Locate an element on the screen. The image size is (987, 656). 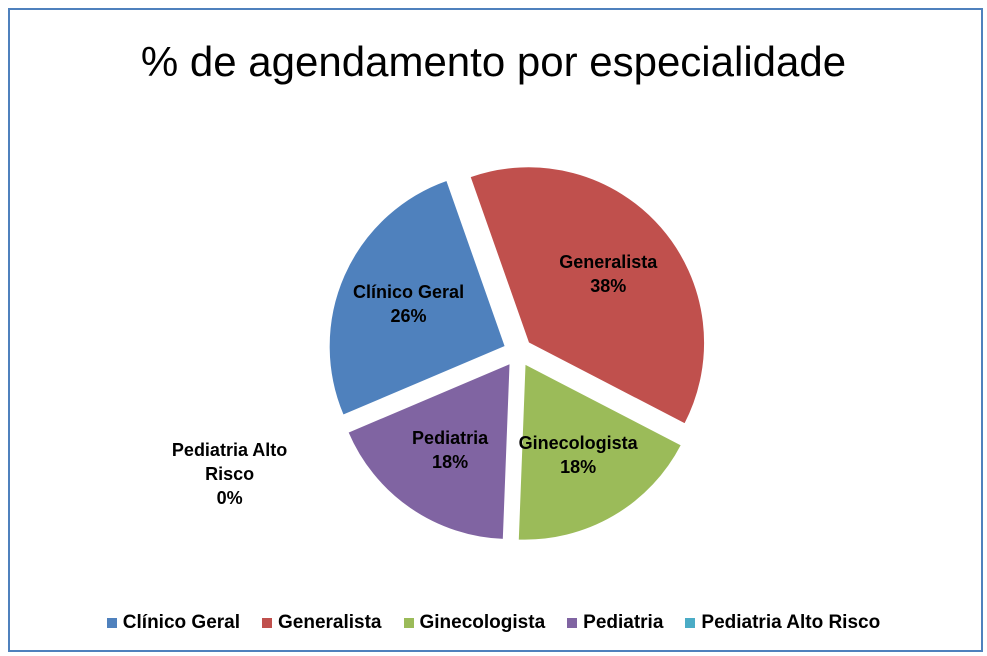
data-label-value: 26% is located at coordinates (408, 315).